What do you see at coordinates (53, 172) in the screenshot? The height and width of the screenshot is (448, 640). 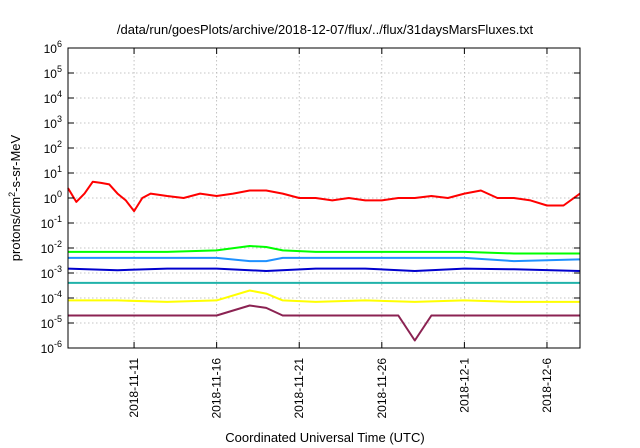 I see `y-tick-label: 10¹` at bounding box center [53, 172].